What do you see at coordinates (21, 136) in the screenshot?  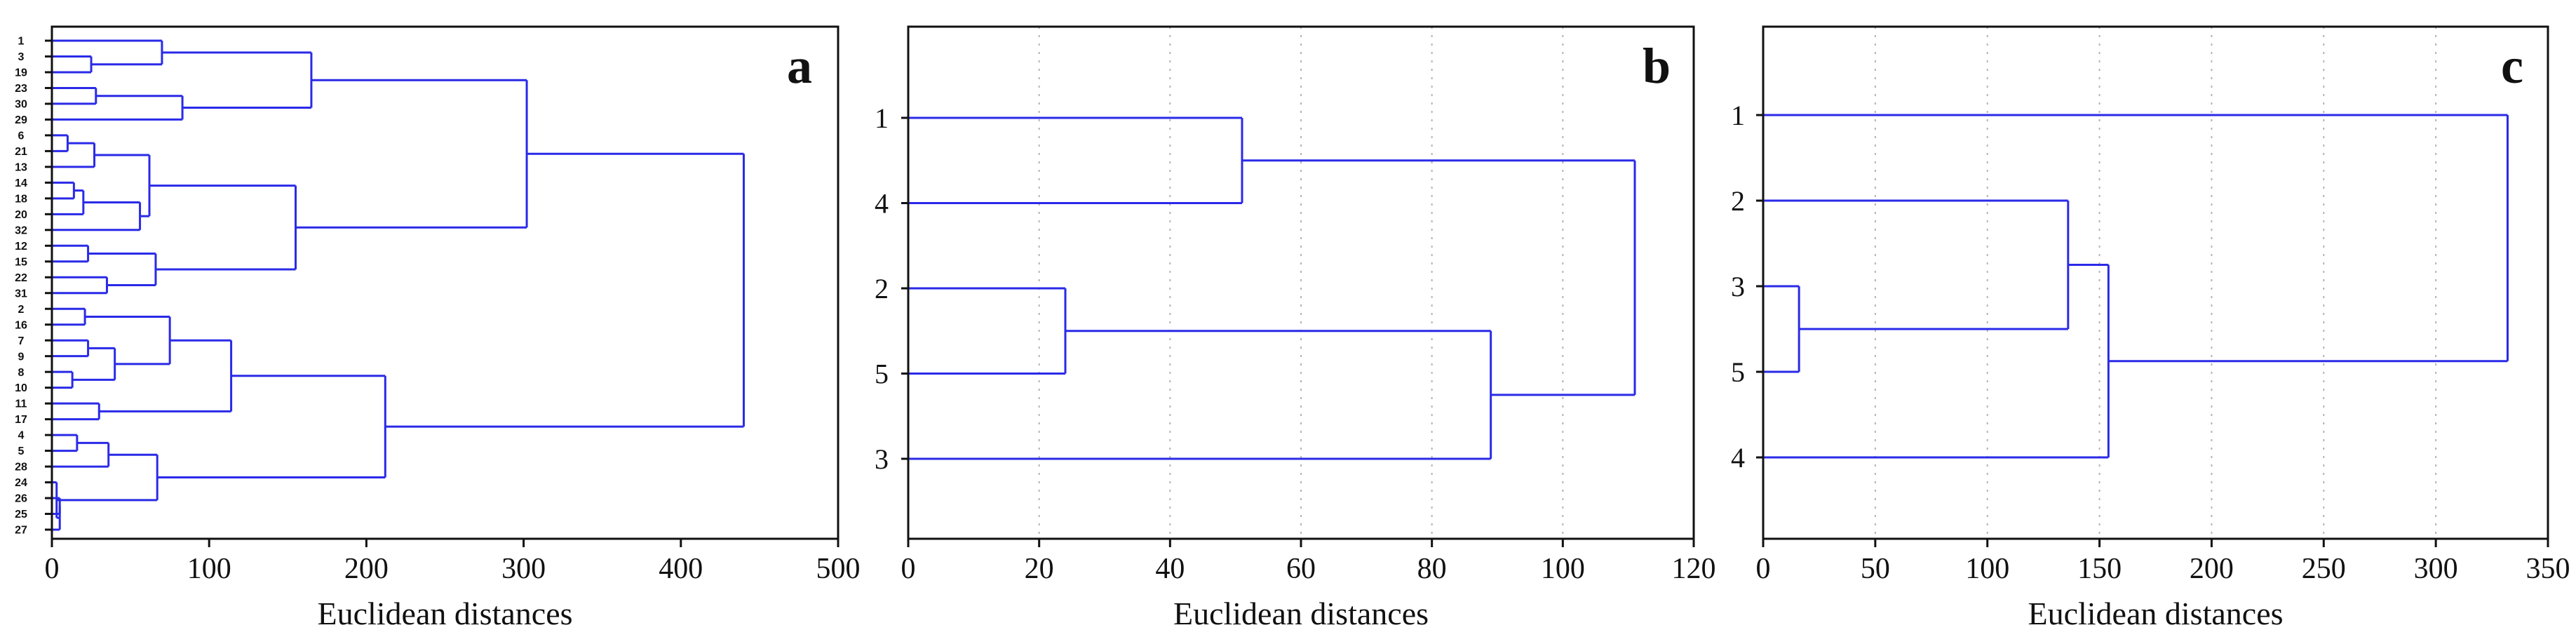 I see `leaf-label: 6` at bounding box center [21, 136].